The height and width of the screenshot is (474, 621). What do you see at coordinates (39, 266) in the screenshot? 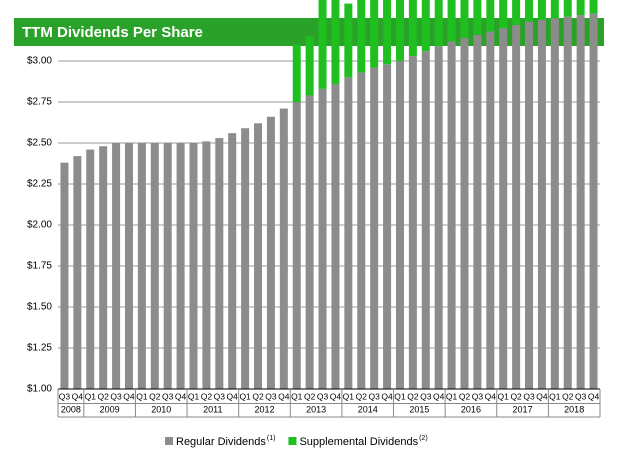
I see `y-tick-label: $1.75` at bounding box center [39, 266].